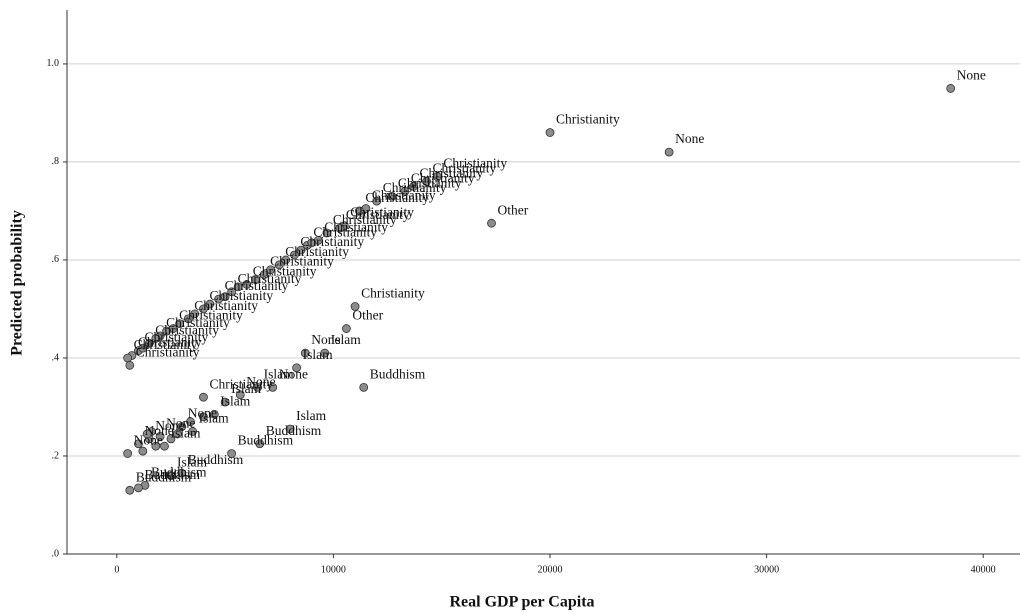 This screenshot has width=1021, height=615. I want to click on y-tick-label: .0, so click(56, 553).